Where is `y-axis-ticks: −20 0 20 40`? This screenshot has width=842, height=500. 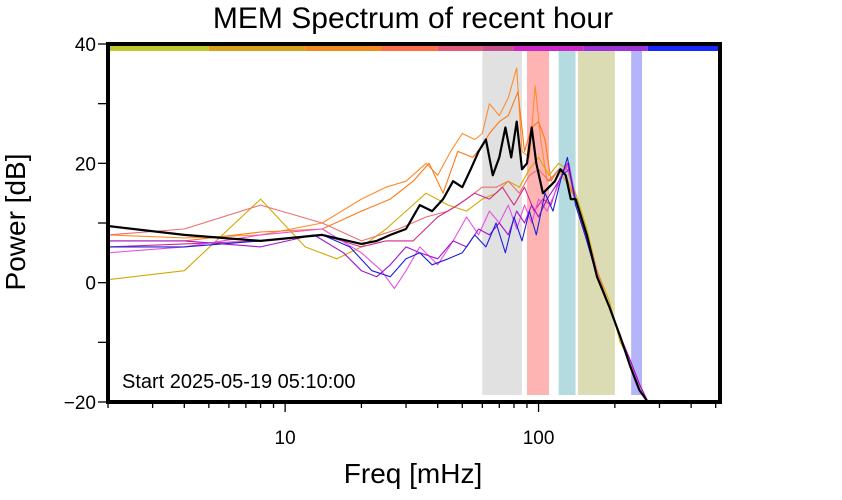
y-axis-ticks: −20 0 20 40 is located at coordinates (86, 224).